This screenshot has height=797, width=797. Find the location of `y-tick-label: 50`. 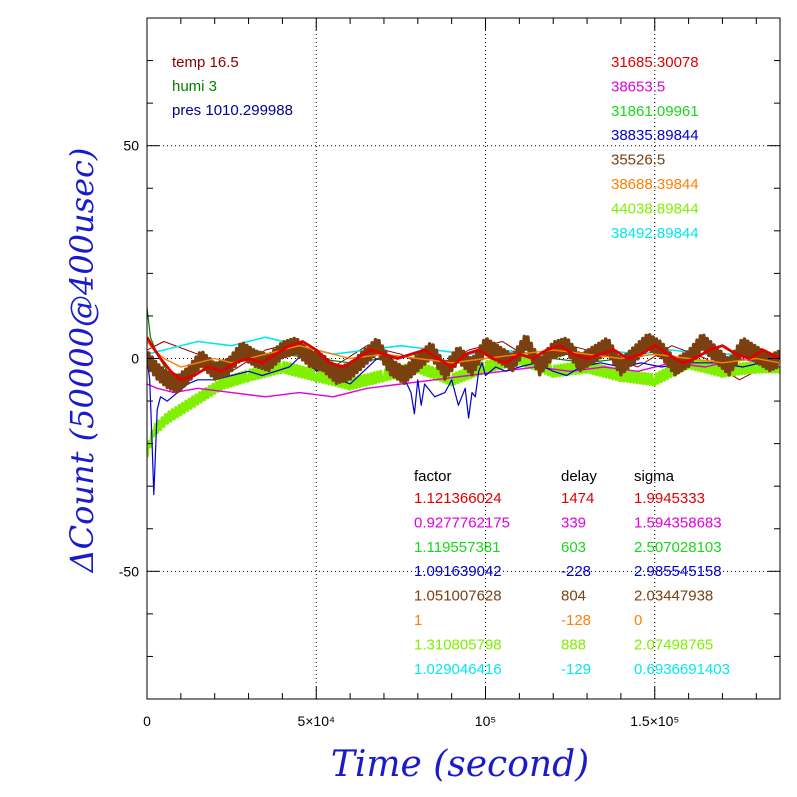

y-tick-label: 50 is located at coordinates (131, 146).